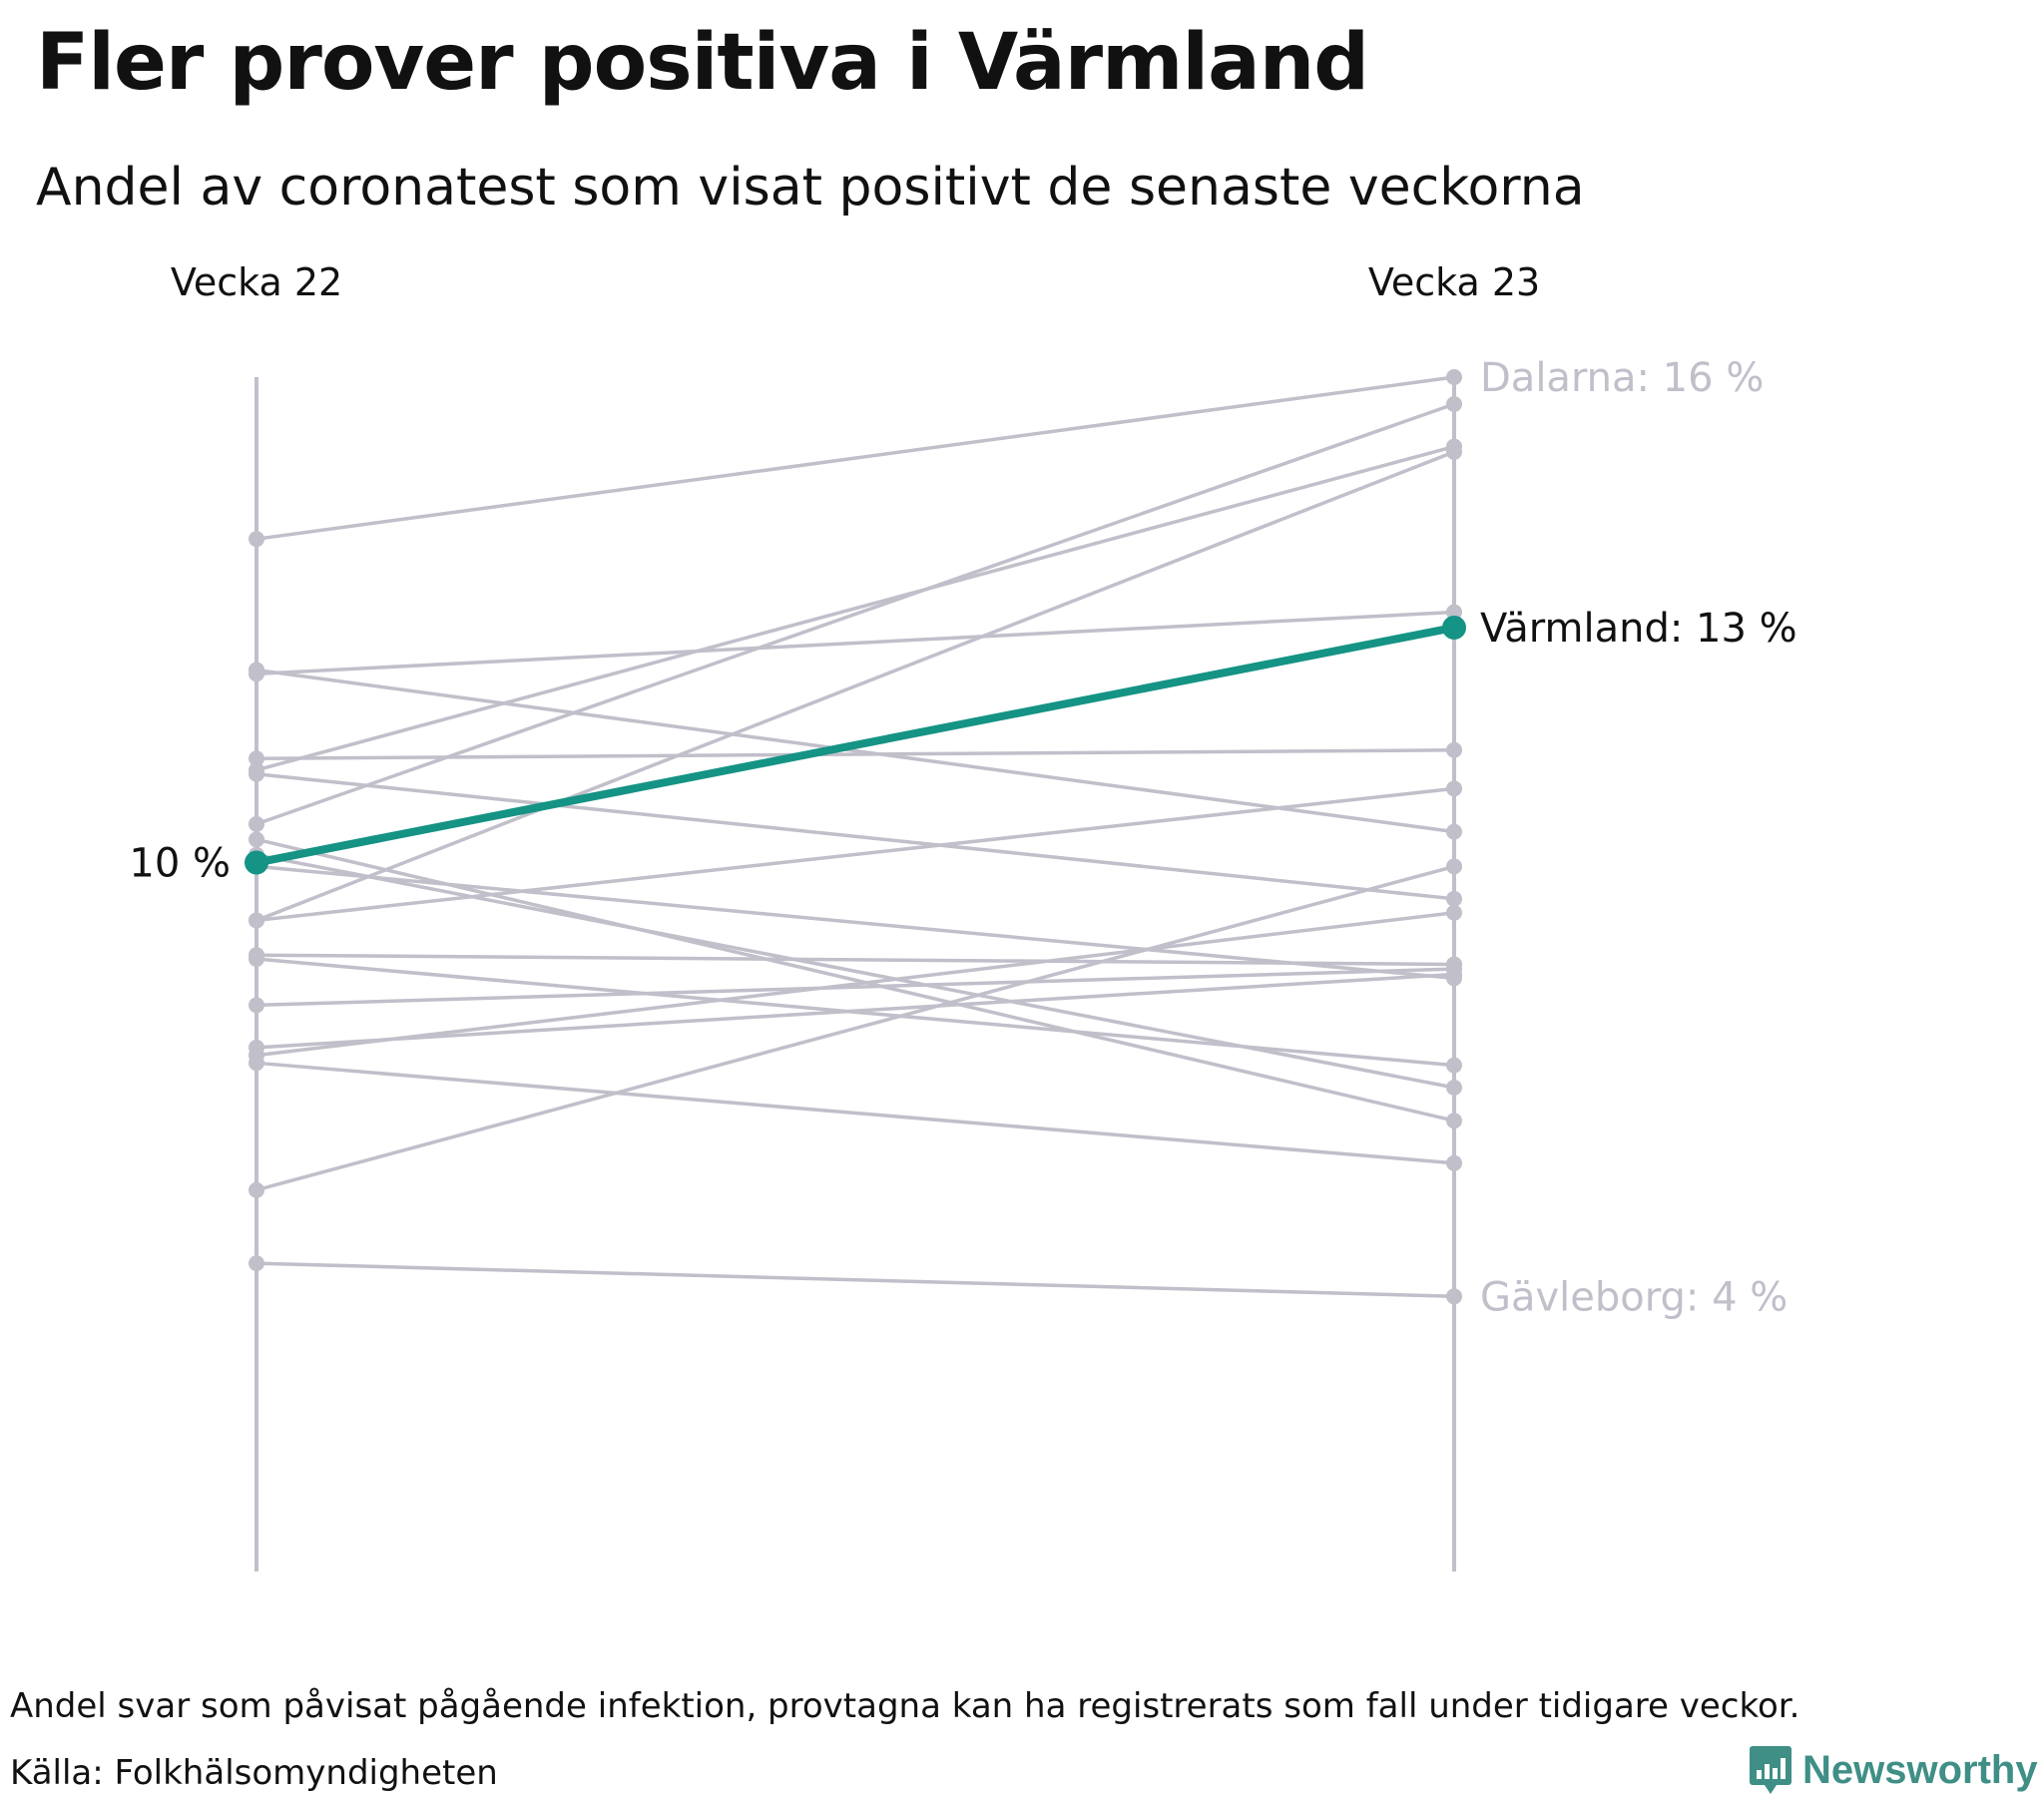 This screenshot has width=2044, height=1796. I want to click on chart-title: Fler prover positiva i Värmland, so click(702, 63).